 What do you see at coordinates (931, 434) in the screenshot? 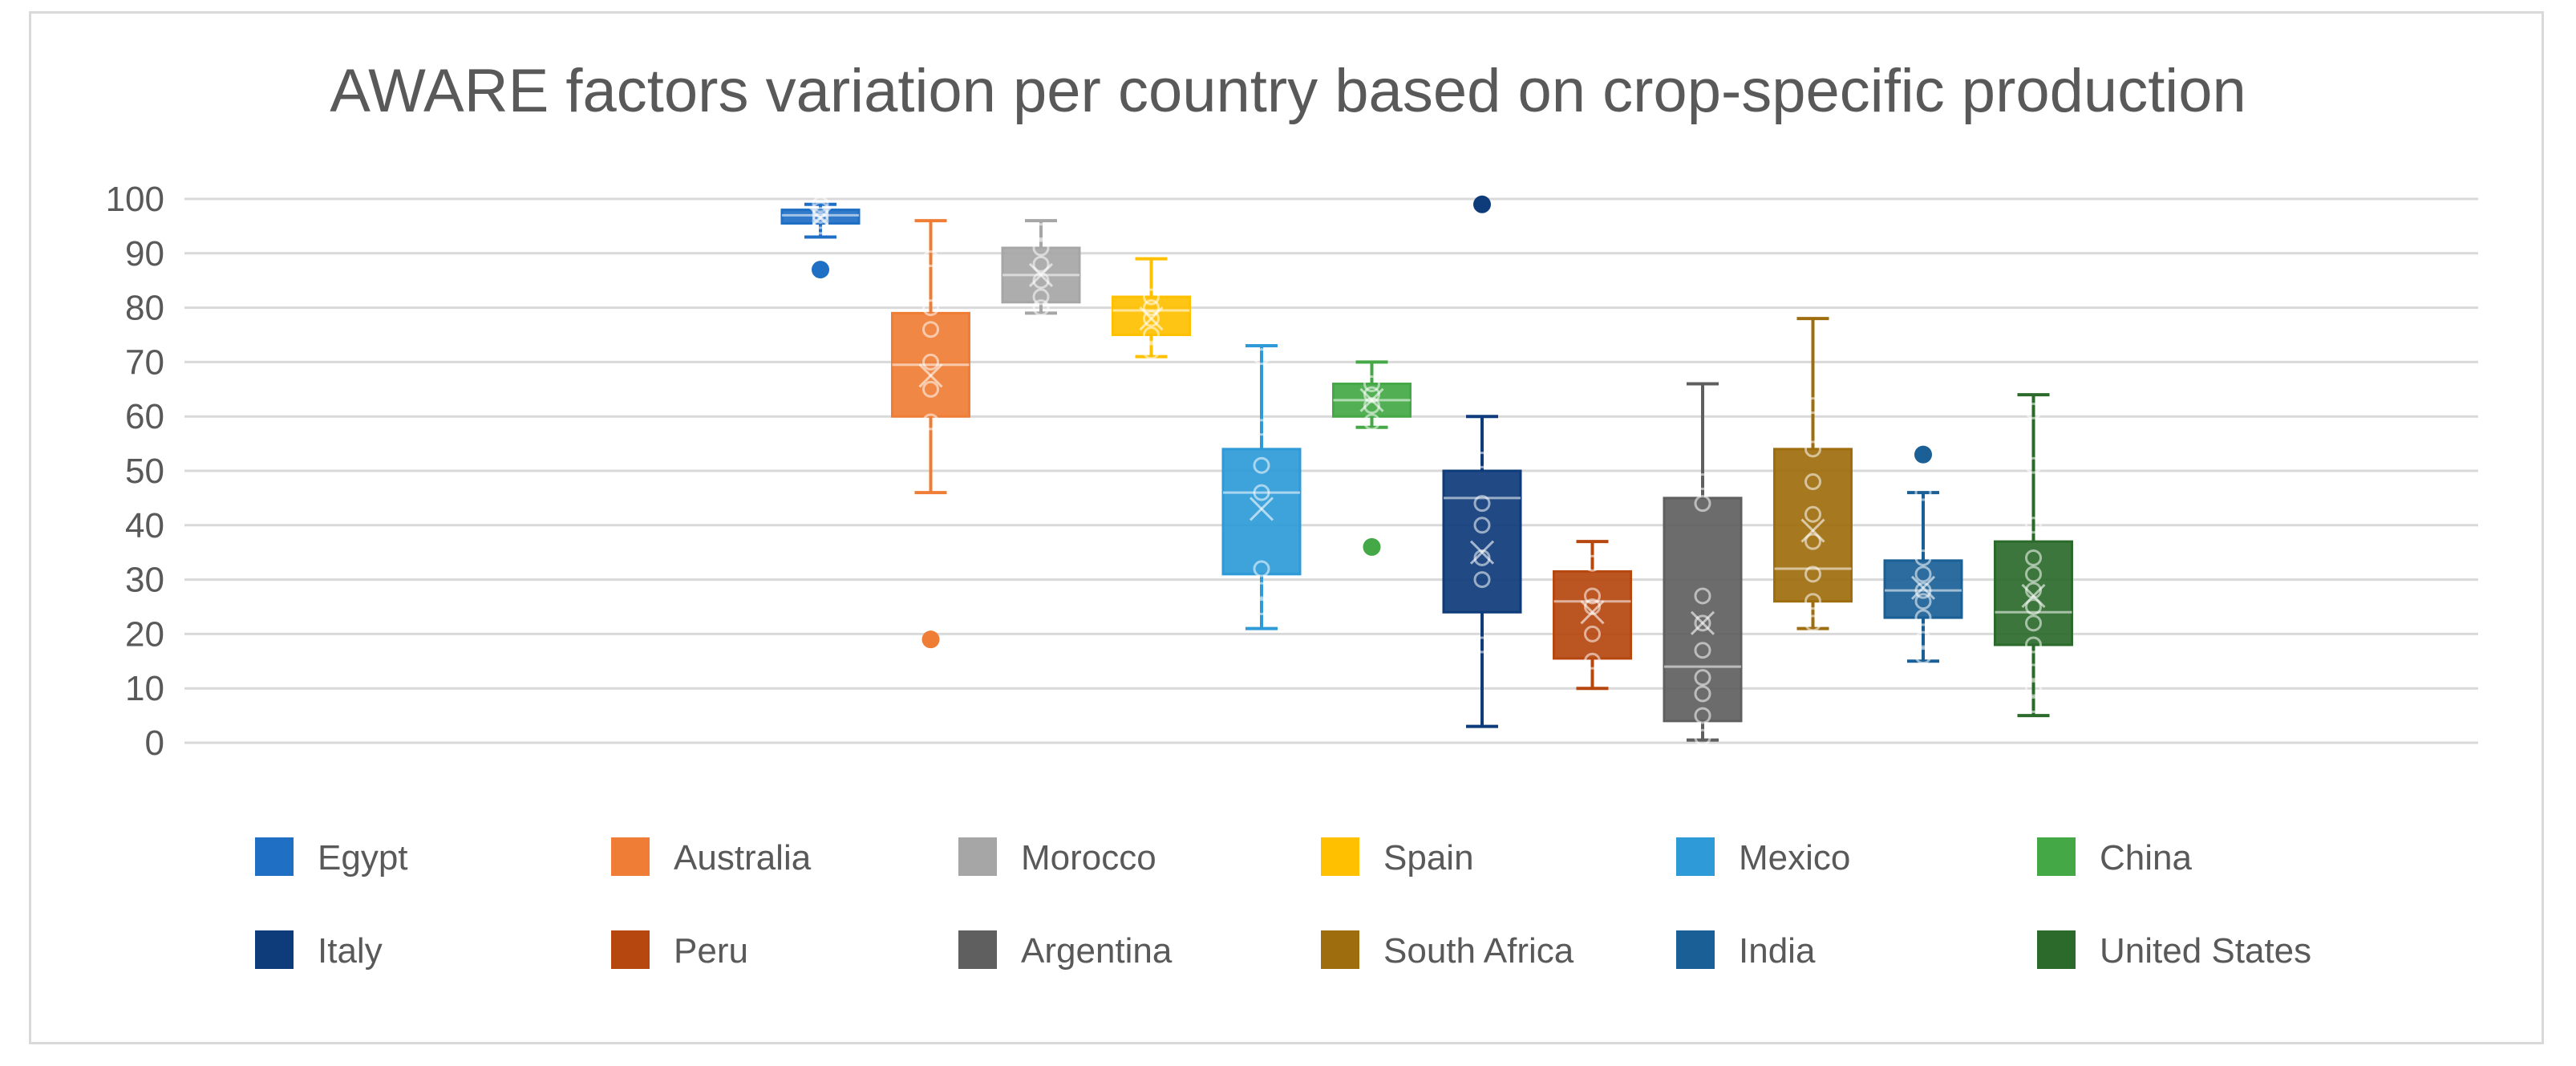
I see `box-australia` at bounding box center [931, 434].